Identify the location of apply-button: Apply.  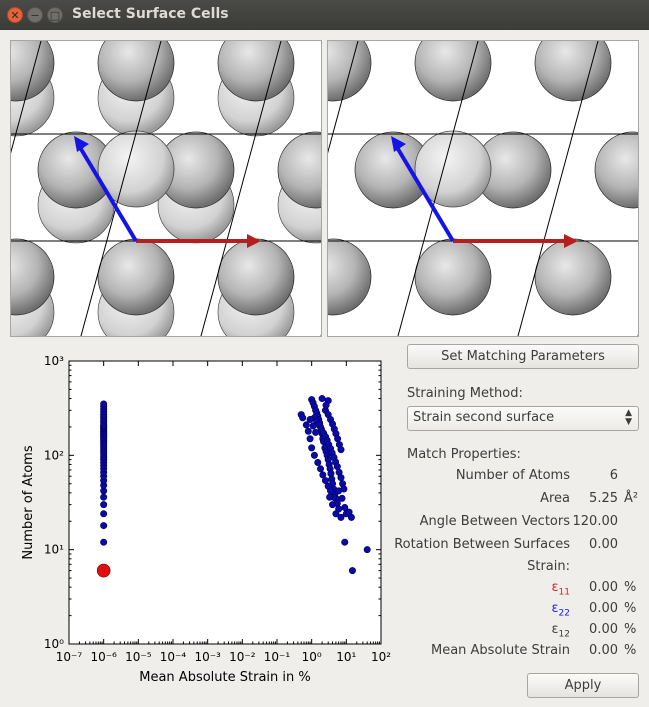
(583, 685).